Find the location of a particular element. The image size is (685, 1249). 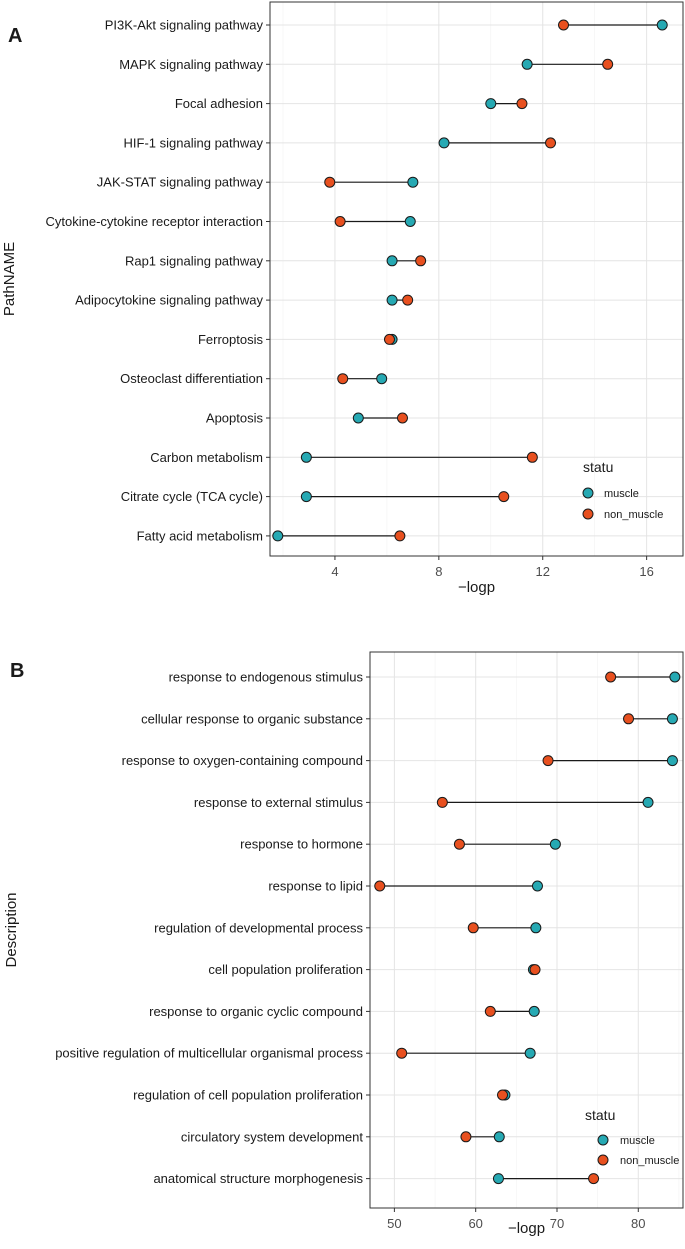

category-label: JAK-STAT signaling pathway is located at coordinates (180, 182).